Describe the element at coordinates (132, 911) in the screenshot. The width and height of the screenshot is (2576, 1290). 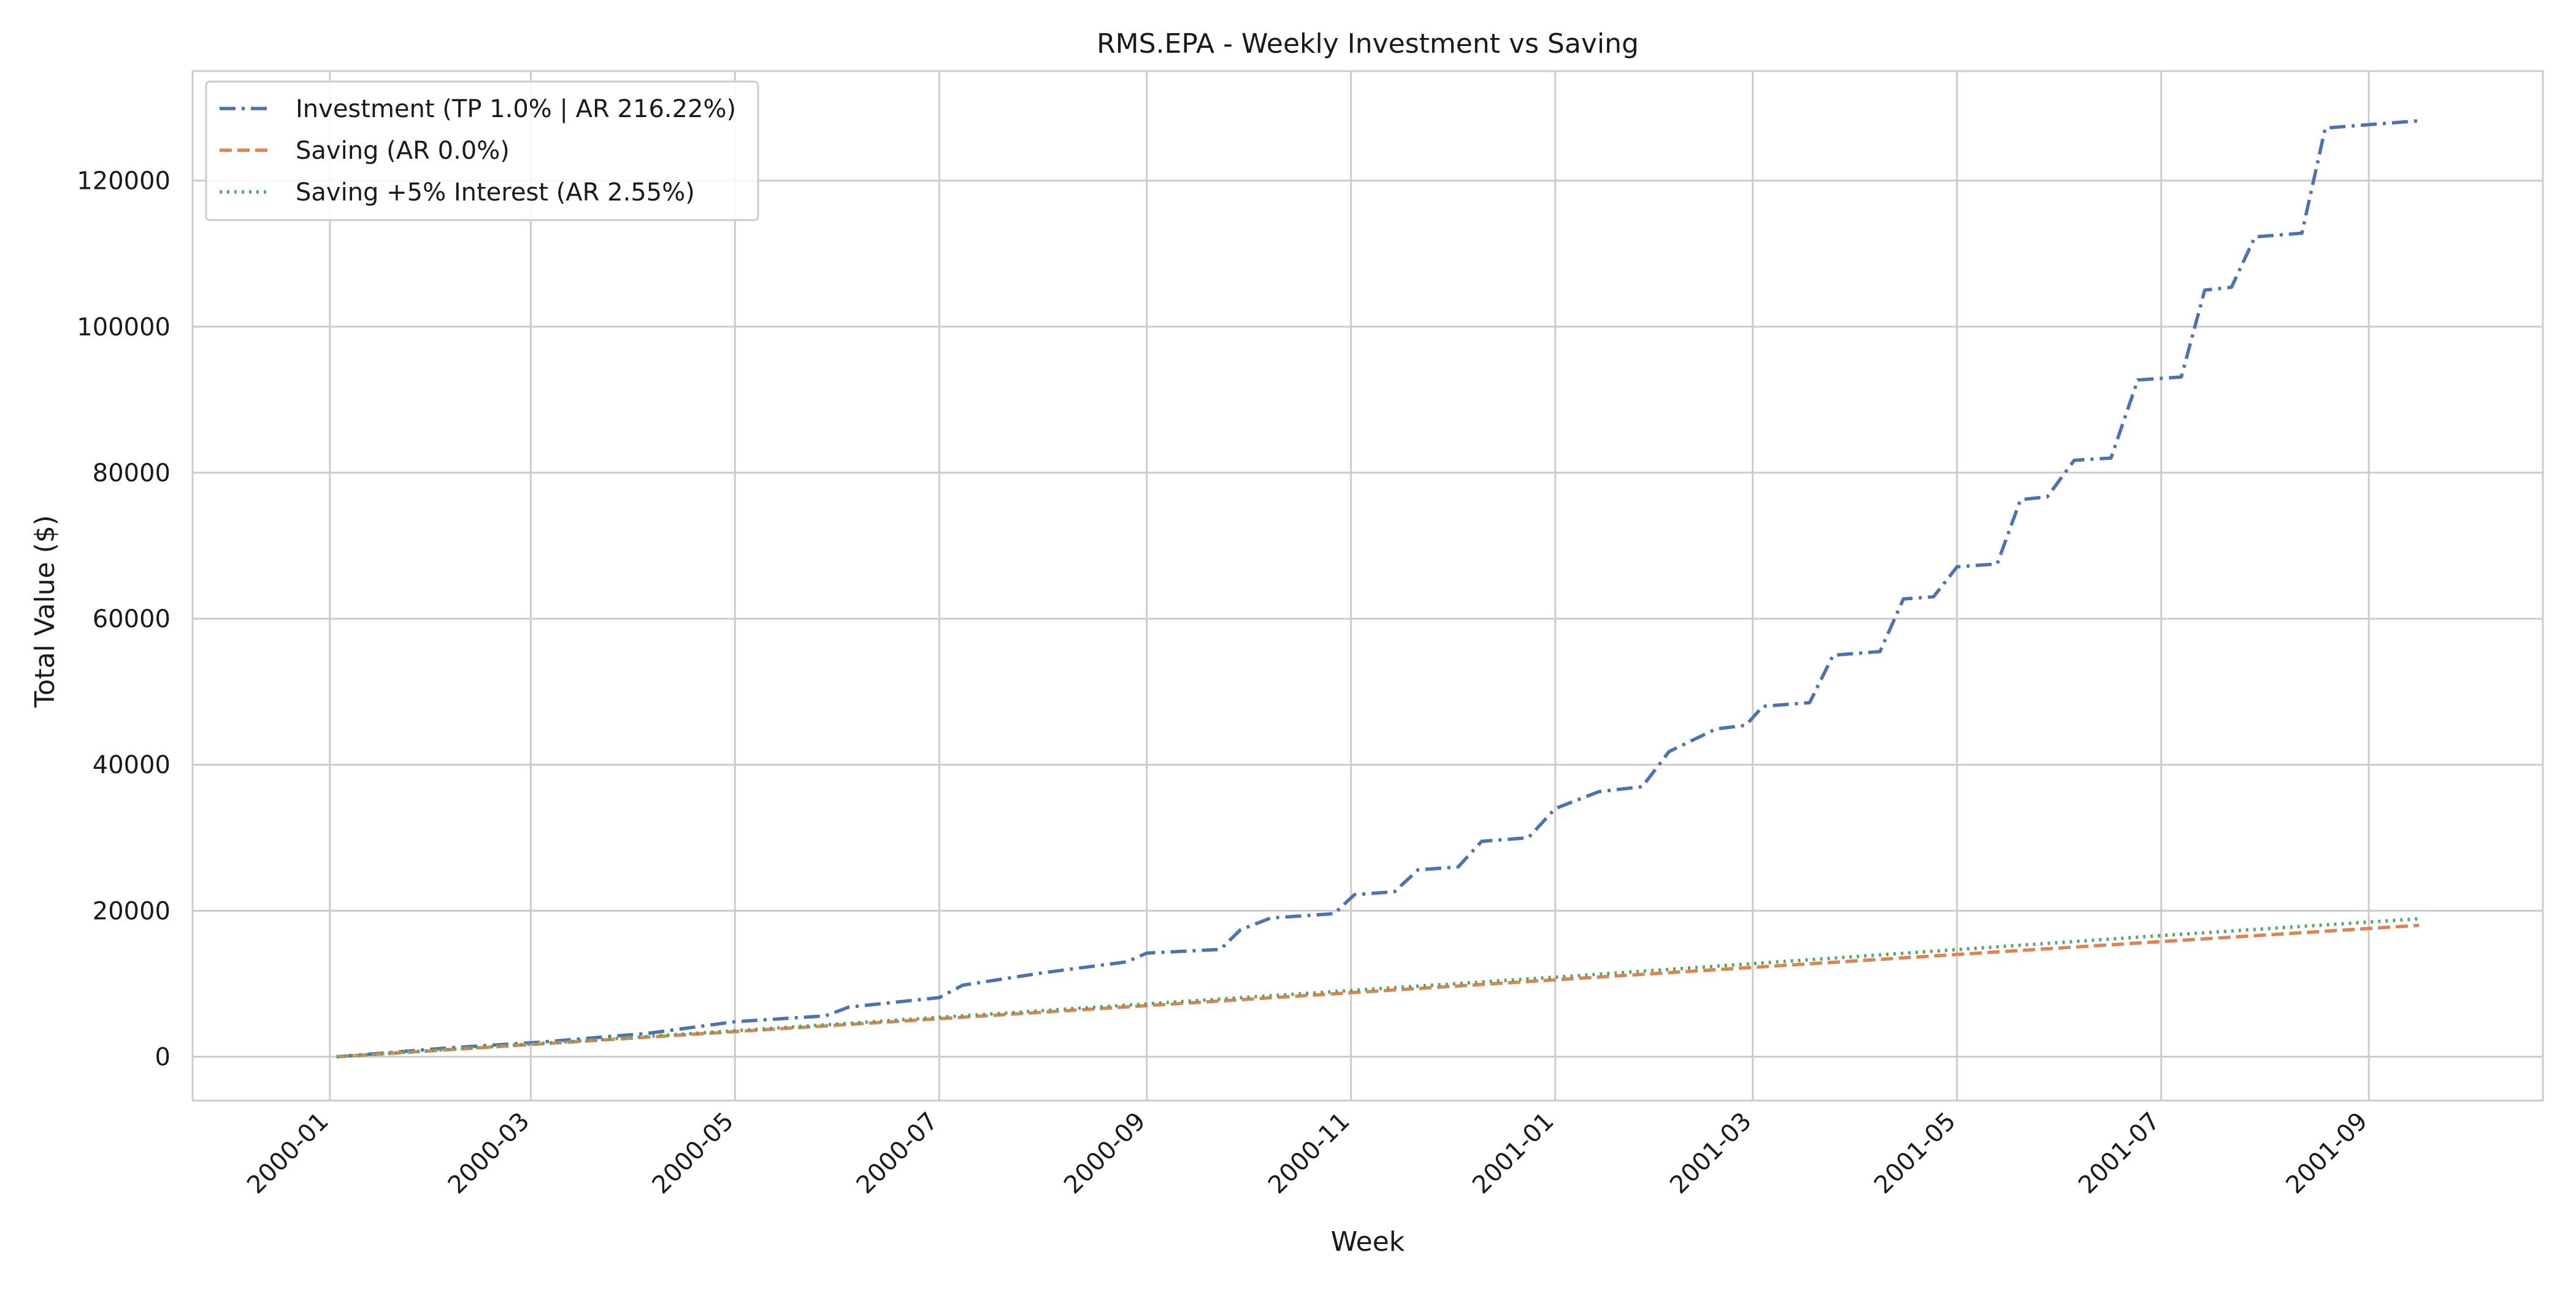
I see `y-tick-label: 20000` at that location.